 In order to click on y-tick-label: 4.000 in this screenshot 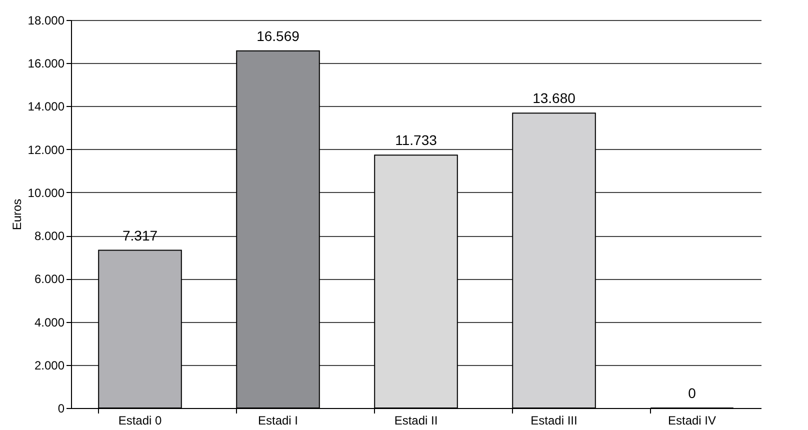, I will do `click(49, 322)`.